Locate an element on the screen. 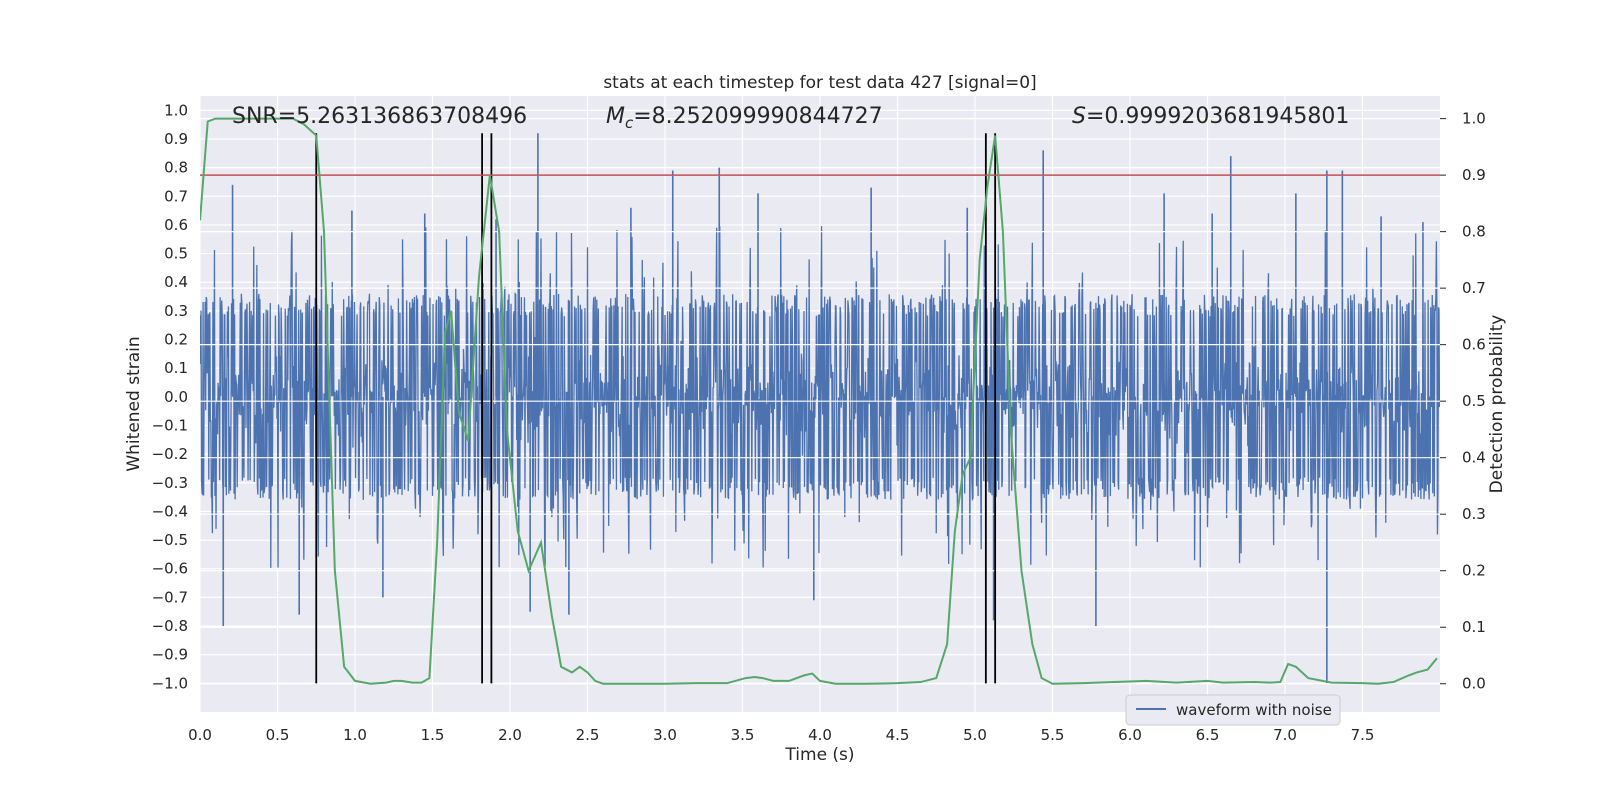 The height and width of the screenshot is (800, 1600). x-tick-label: 6.5 is located at coordinates (1208, 735).